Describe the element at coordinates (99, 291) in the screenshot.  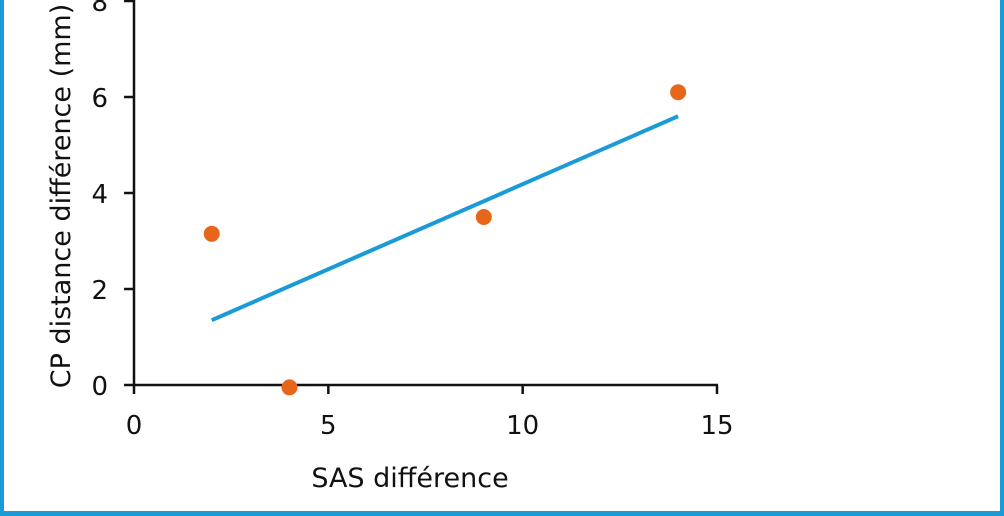
I see `y-tick-label: 2` at that location.